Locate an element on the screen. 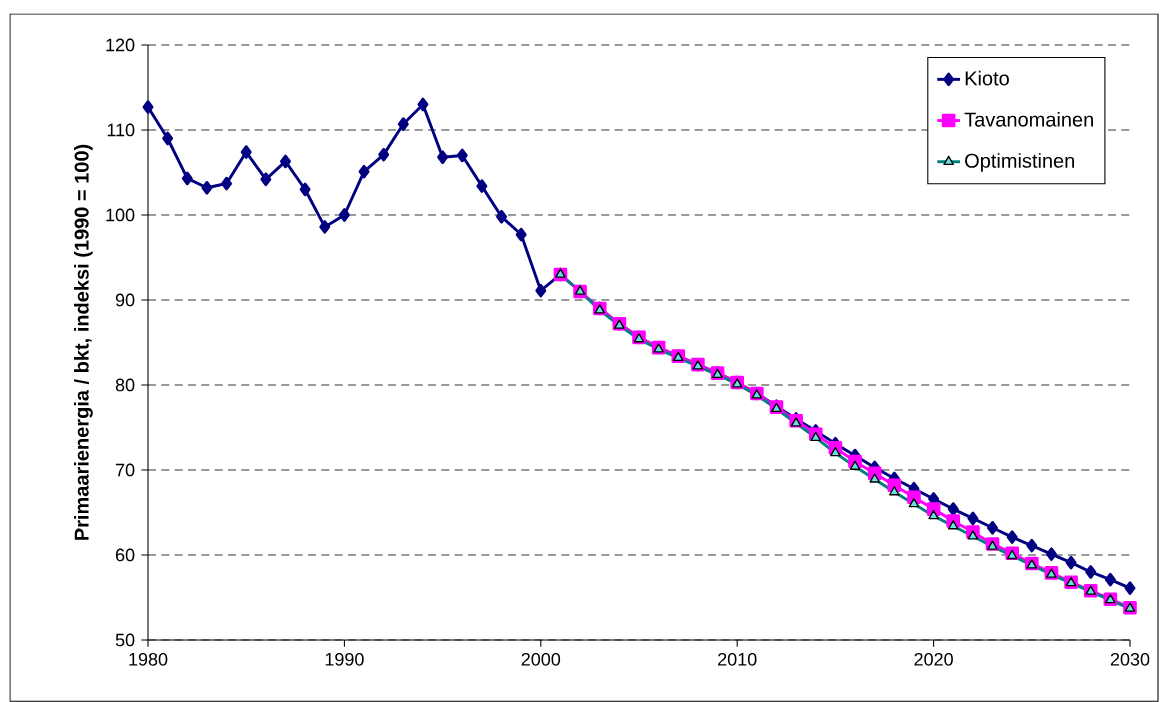 The width and height of the screenshot is (1160, 702). x-tick-label: 1980 is located at coordinates (148, 659).